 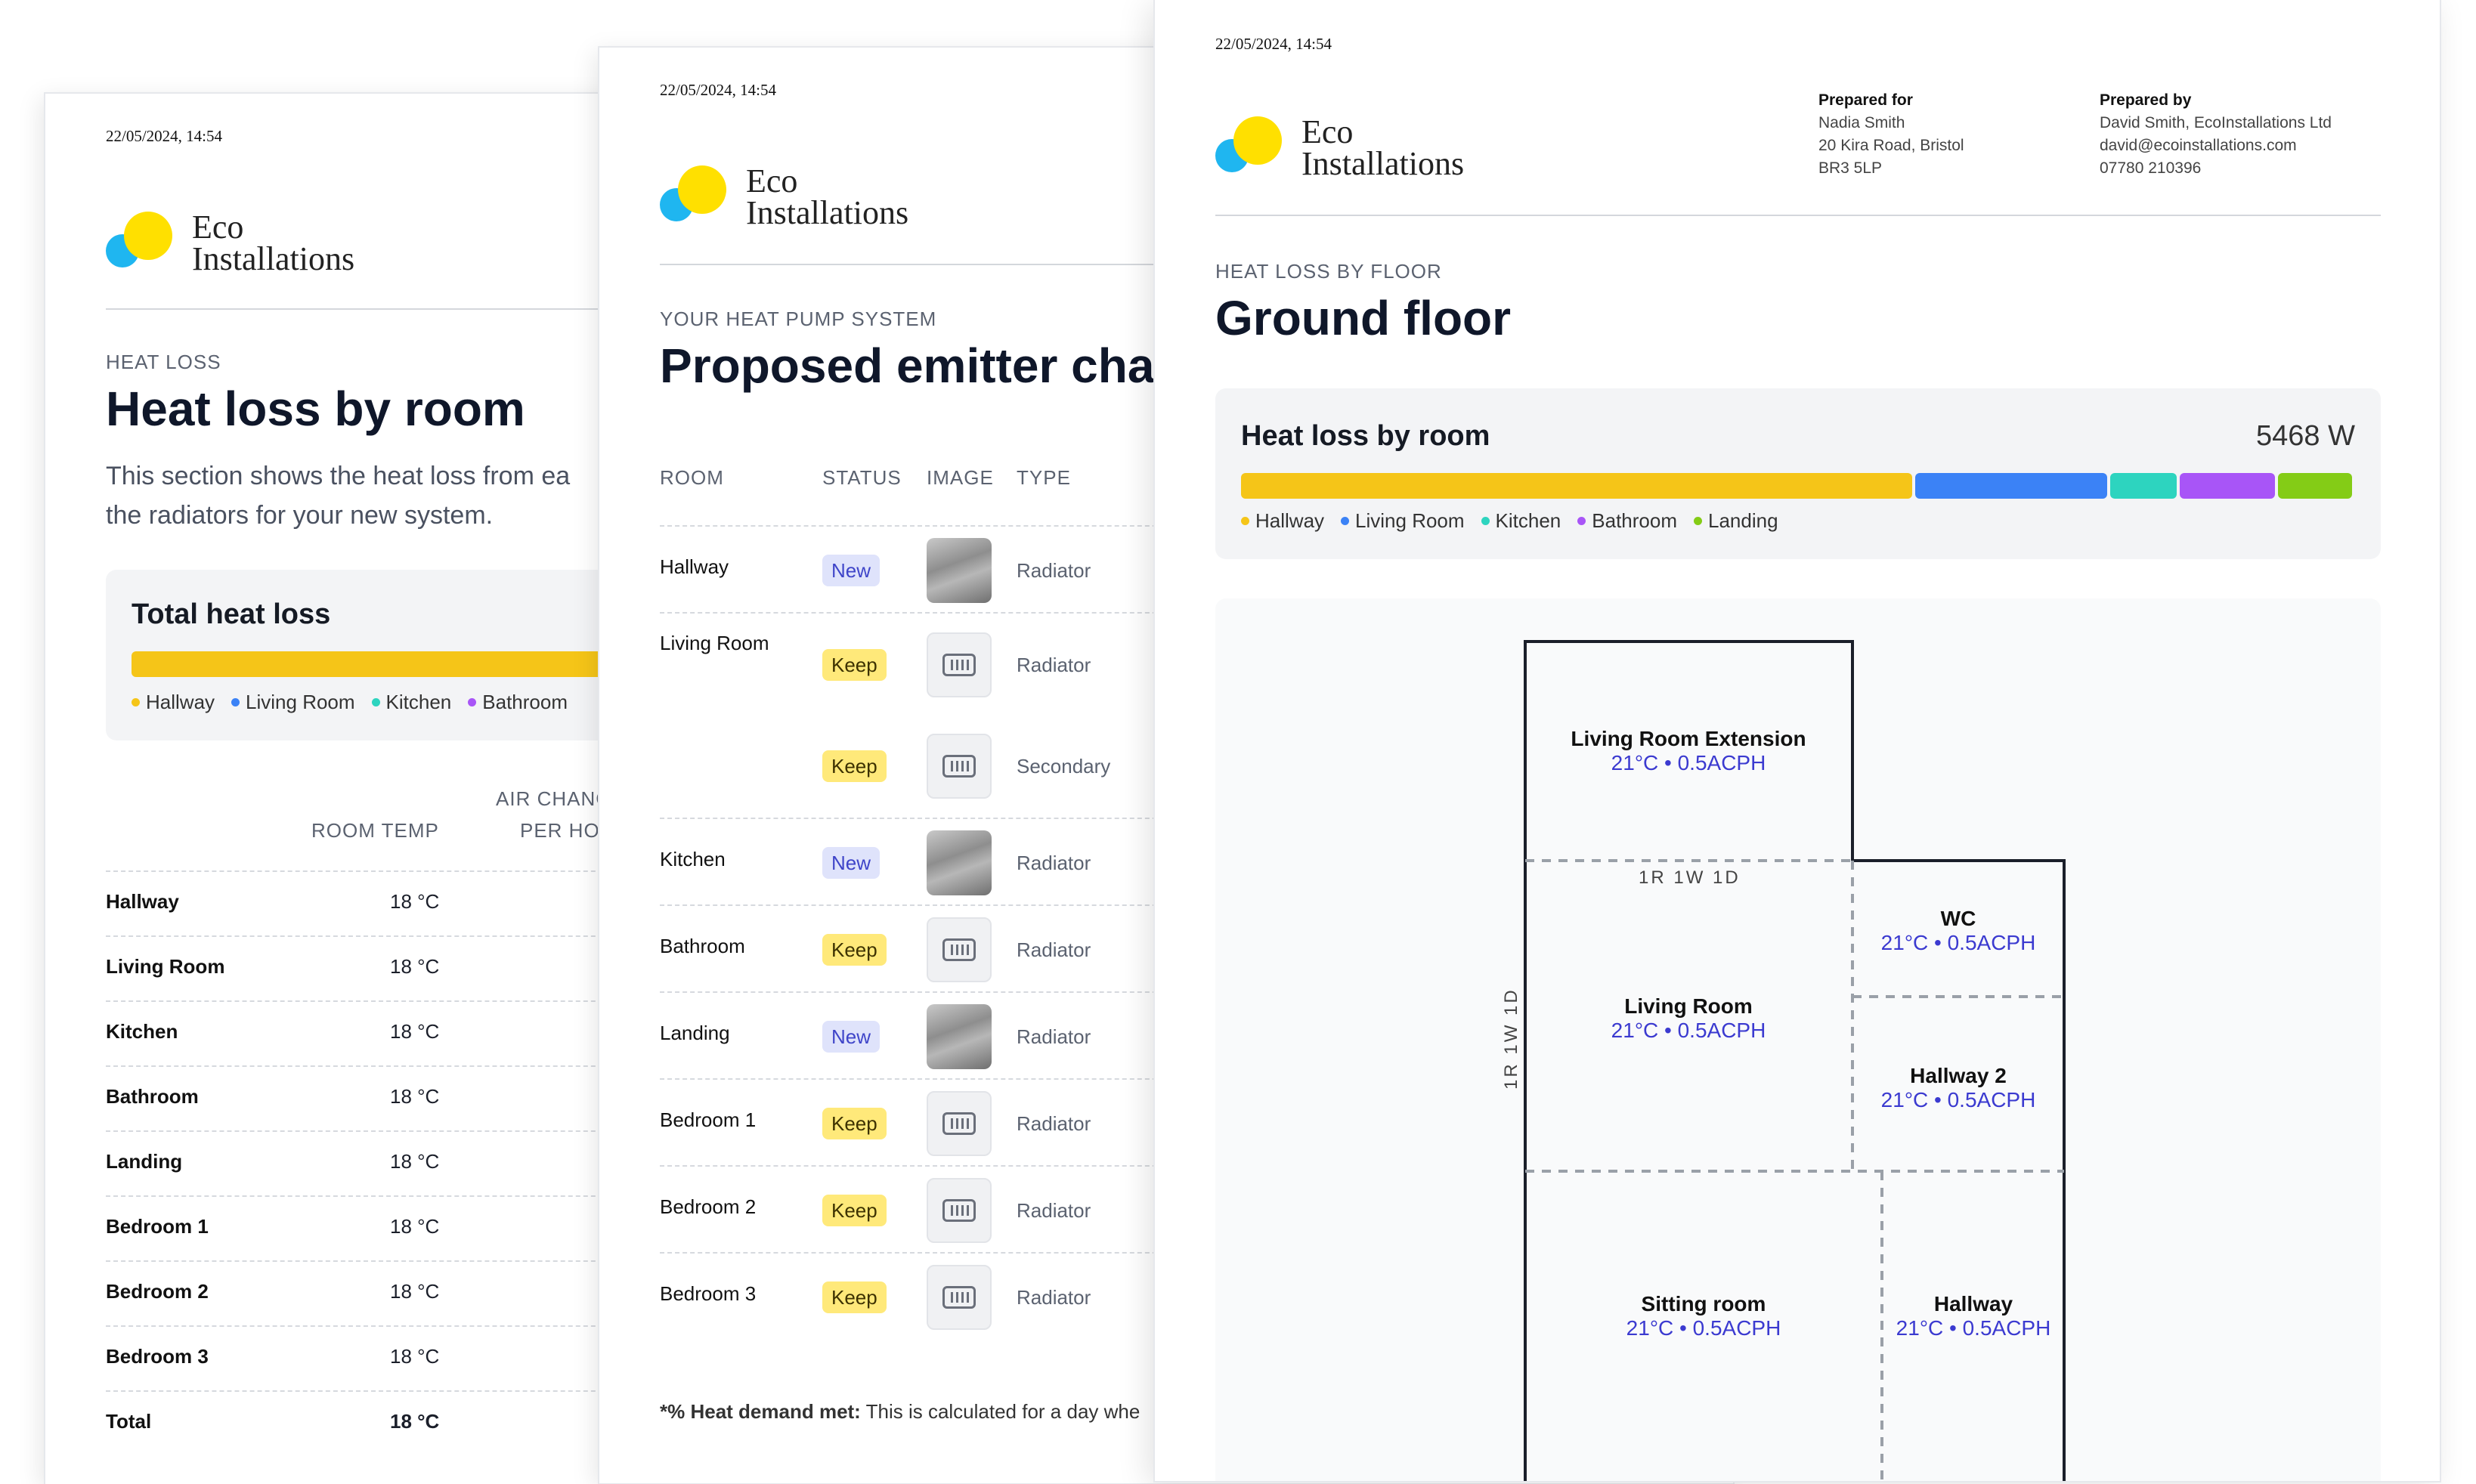 I want to click on room-label-living-room-extension: Living Room Extension 21°C • 0.5ACPH, so click(x=1688, y=751).